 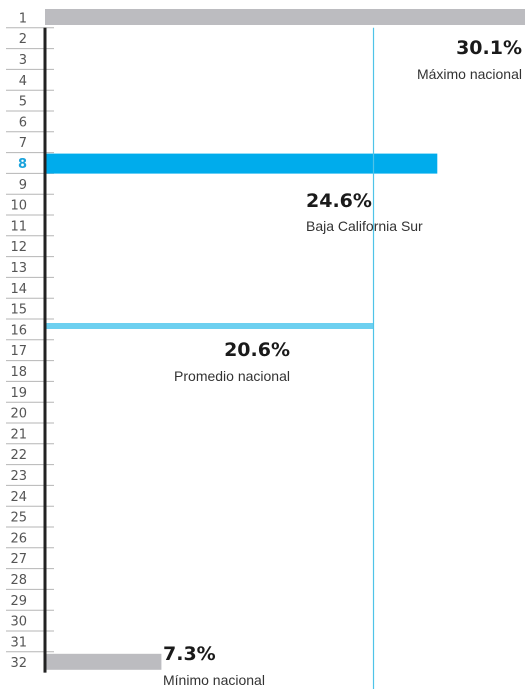 I want to click on annotation-value-min: 7.3%, so click(x=189, y=654).